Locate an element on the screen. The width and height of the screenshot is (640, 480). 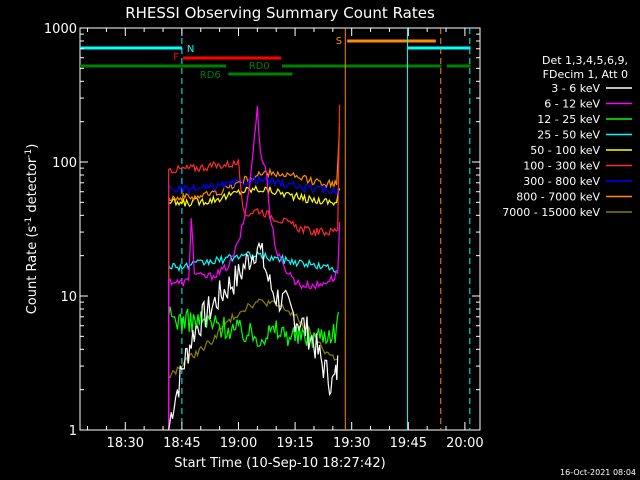
x-tick-label: 19:15 is located at coordinates (294, 443).